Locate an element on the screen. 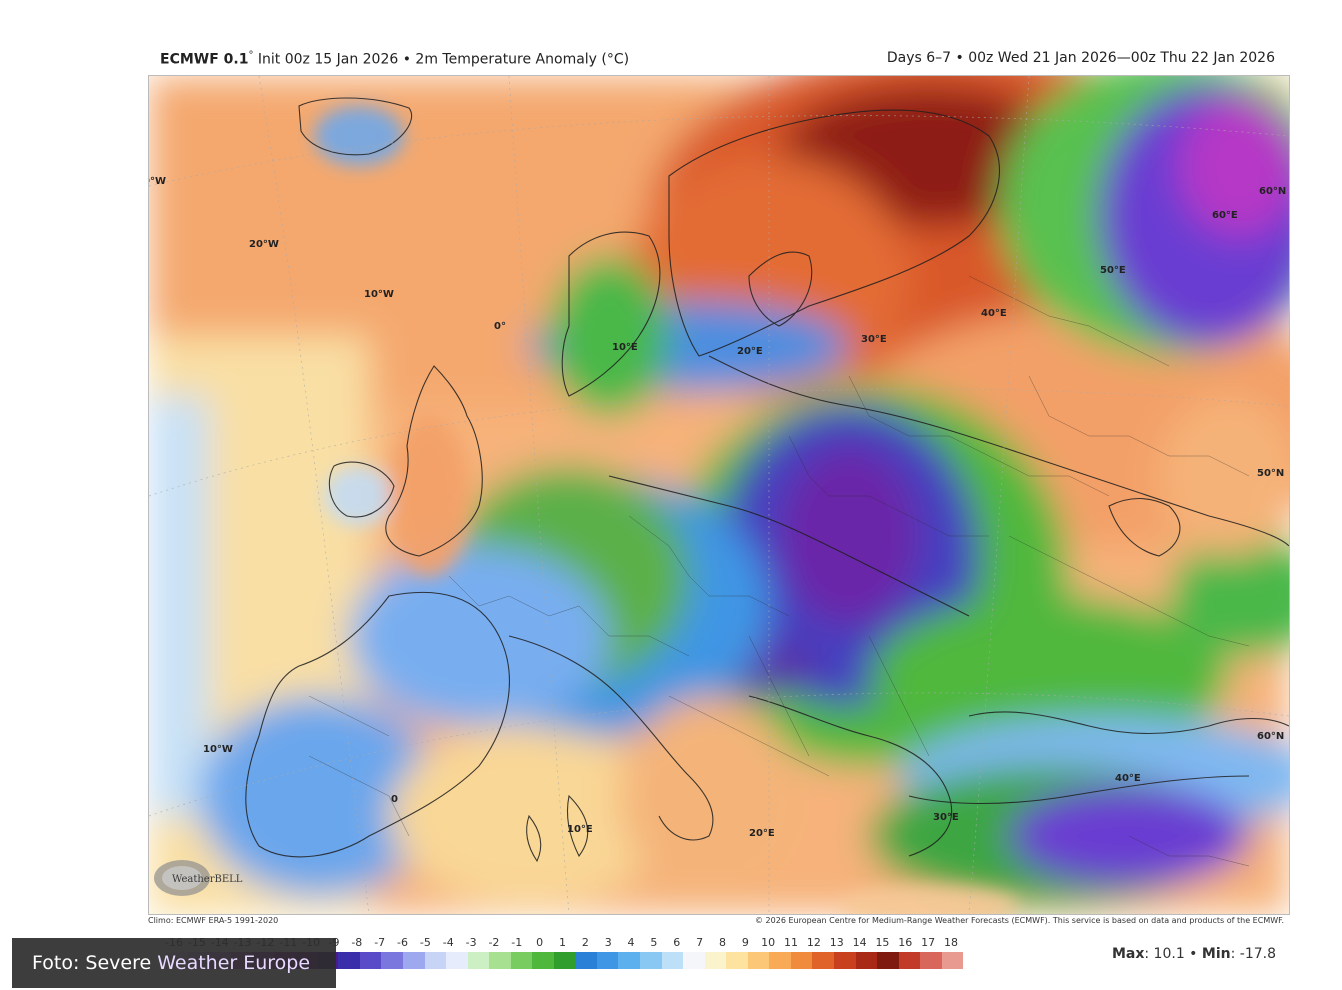  weatherbell-logo: WeatherBELL is located at coordinates (198, 878).